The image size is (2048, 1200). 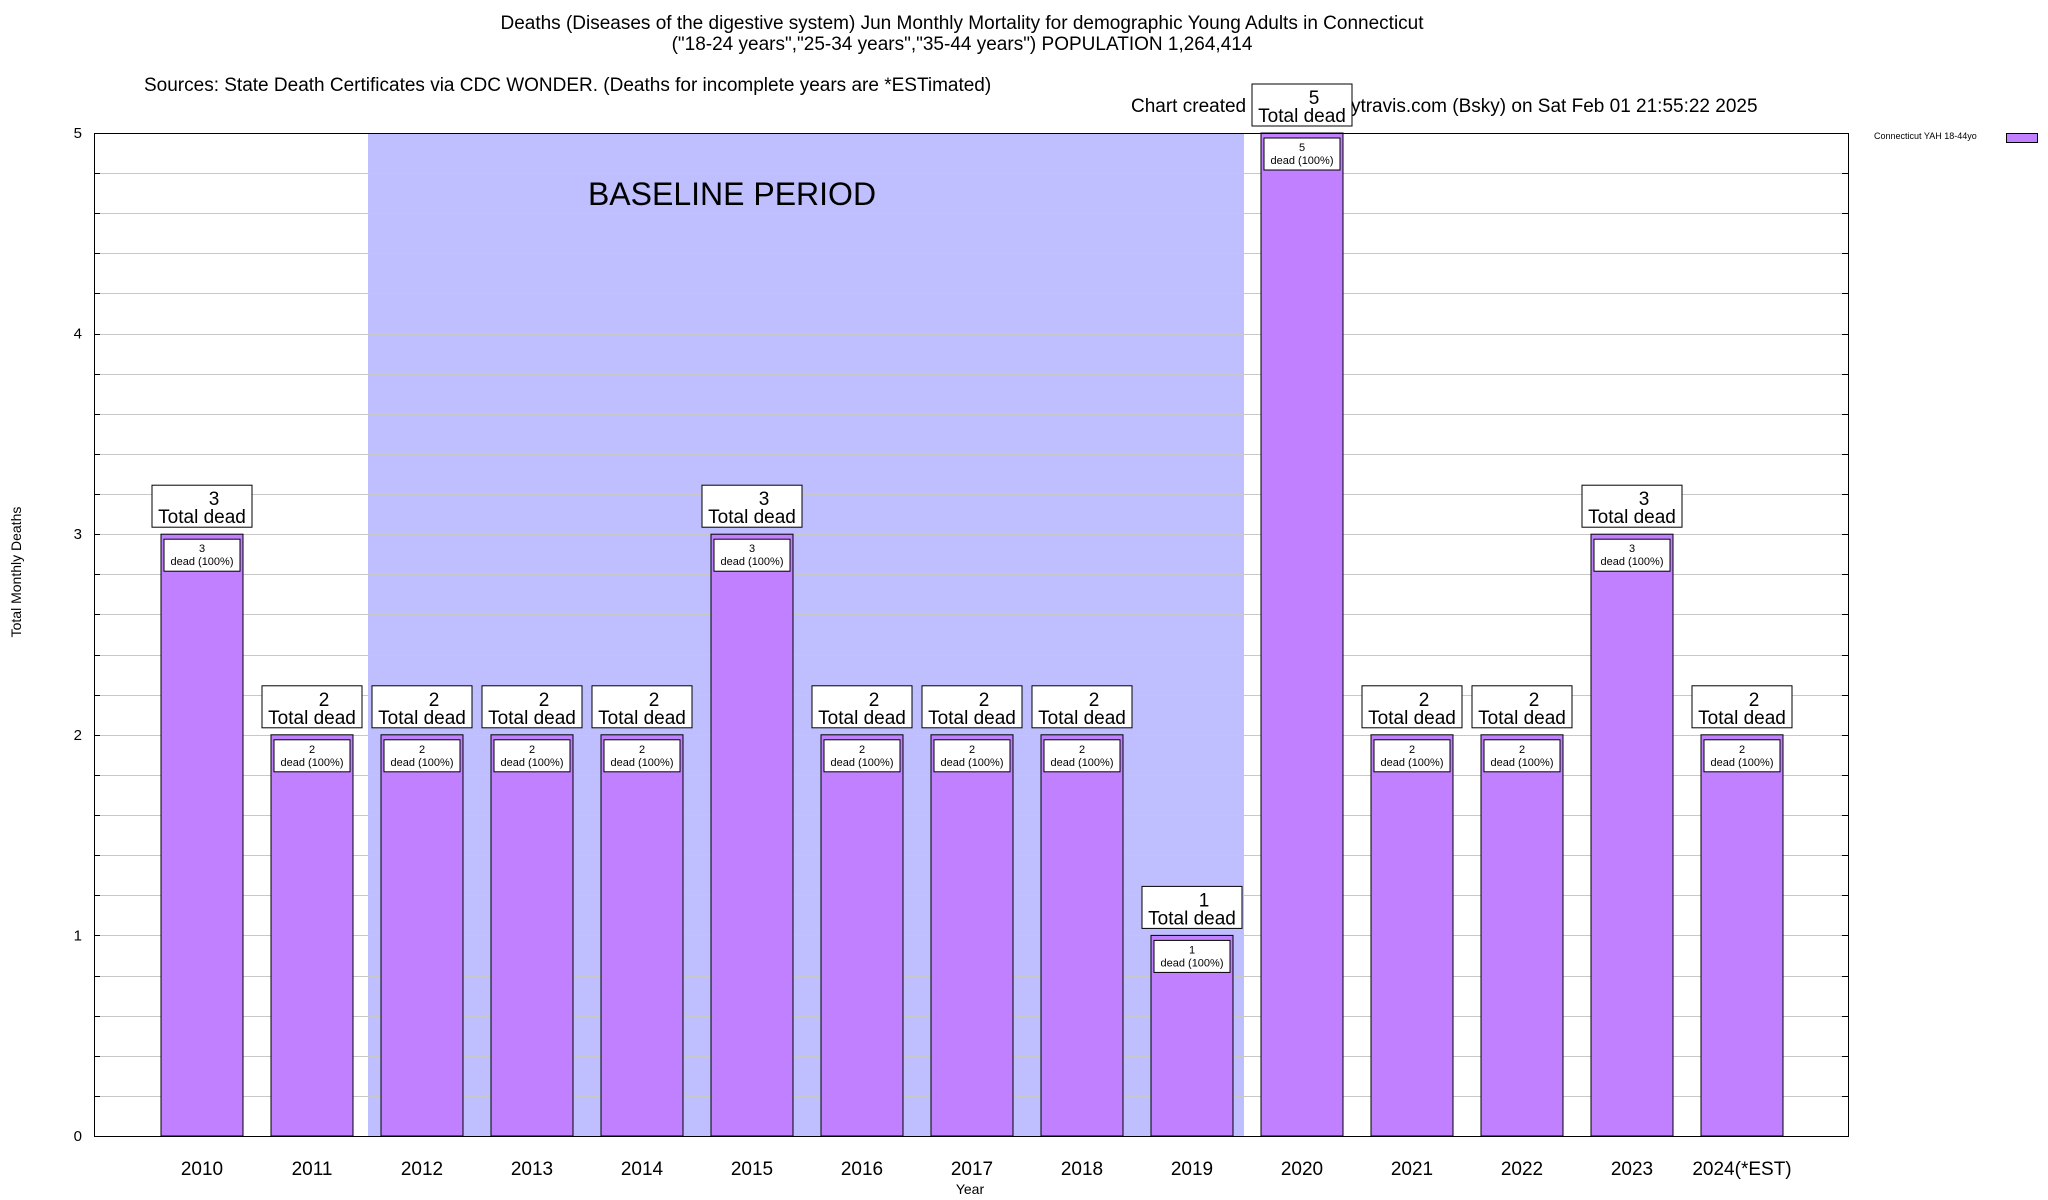 What do you see at coordinates (1644, 499) in the screenshot?
I see `total-value: 3` at bounding box center [1644, 499].